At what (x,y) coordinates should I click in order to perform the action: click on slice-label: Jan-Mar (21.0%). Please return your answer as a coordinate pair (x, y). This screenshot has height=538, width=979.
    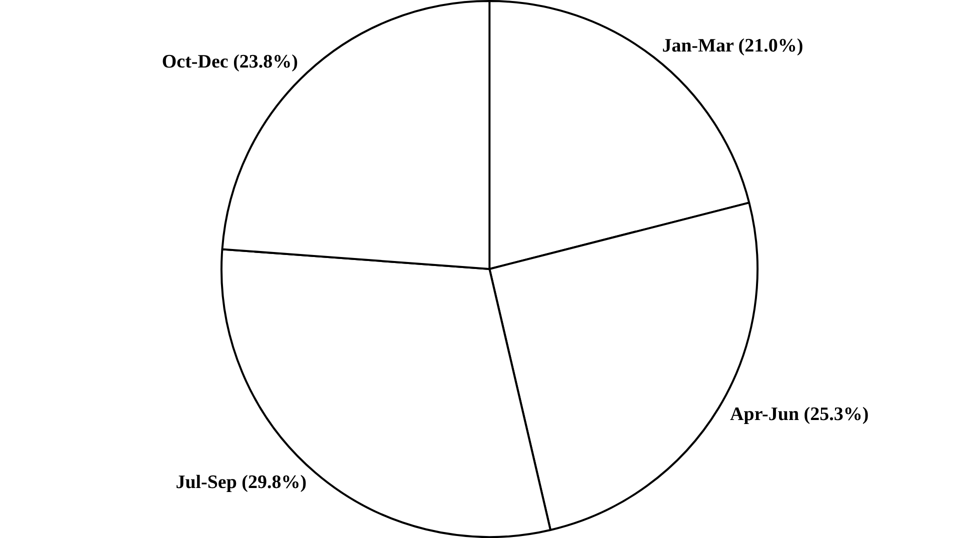
    Looking at the image, I should click on (733, 46).